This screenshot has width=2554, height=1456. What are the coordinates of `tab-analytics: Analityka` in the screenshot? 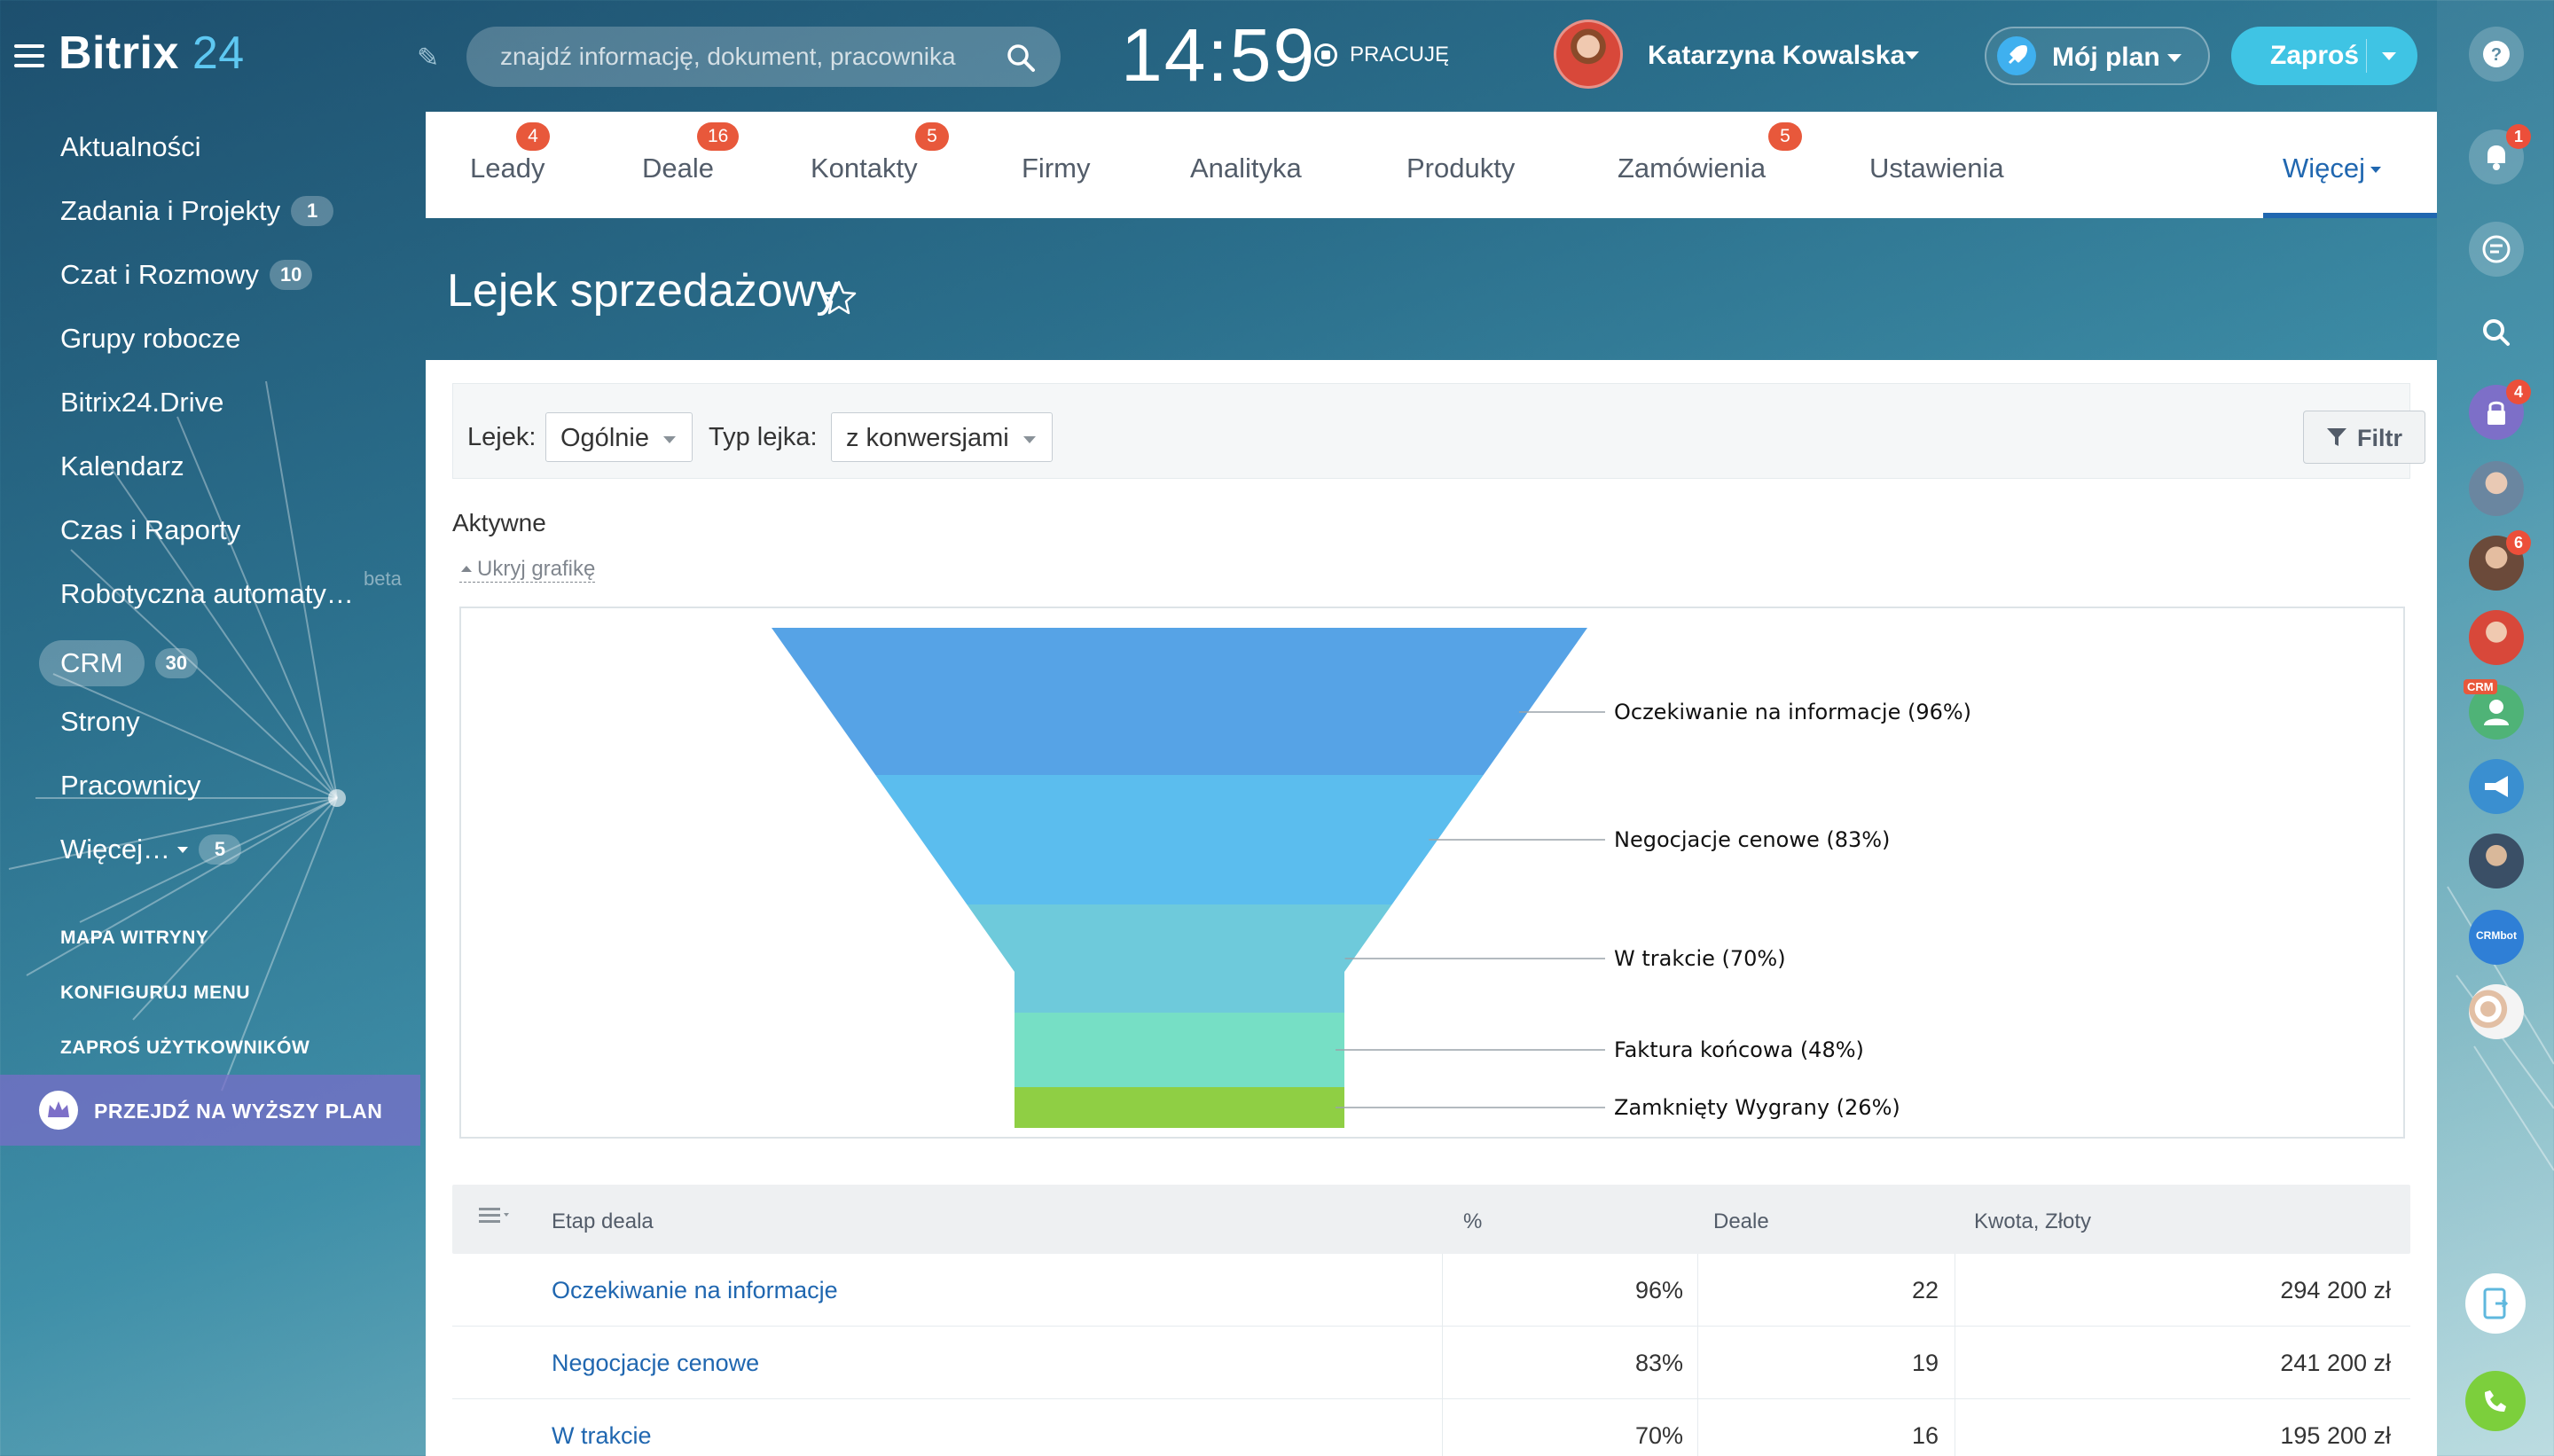 It's located at (1246, 168).